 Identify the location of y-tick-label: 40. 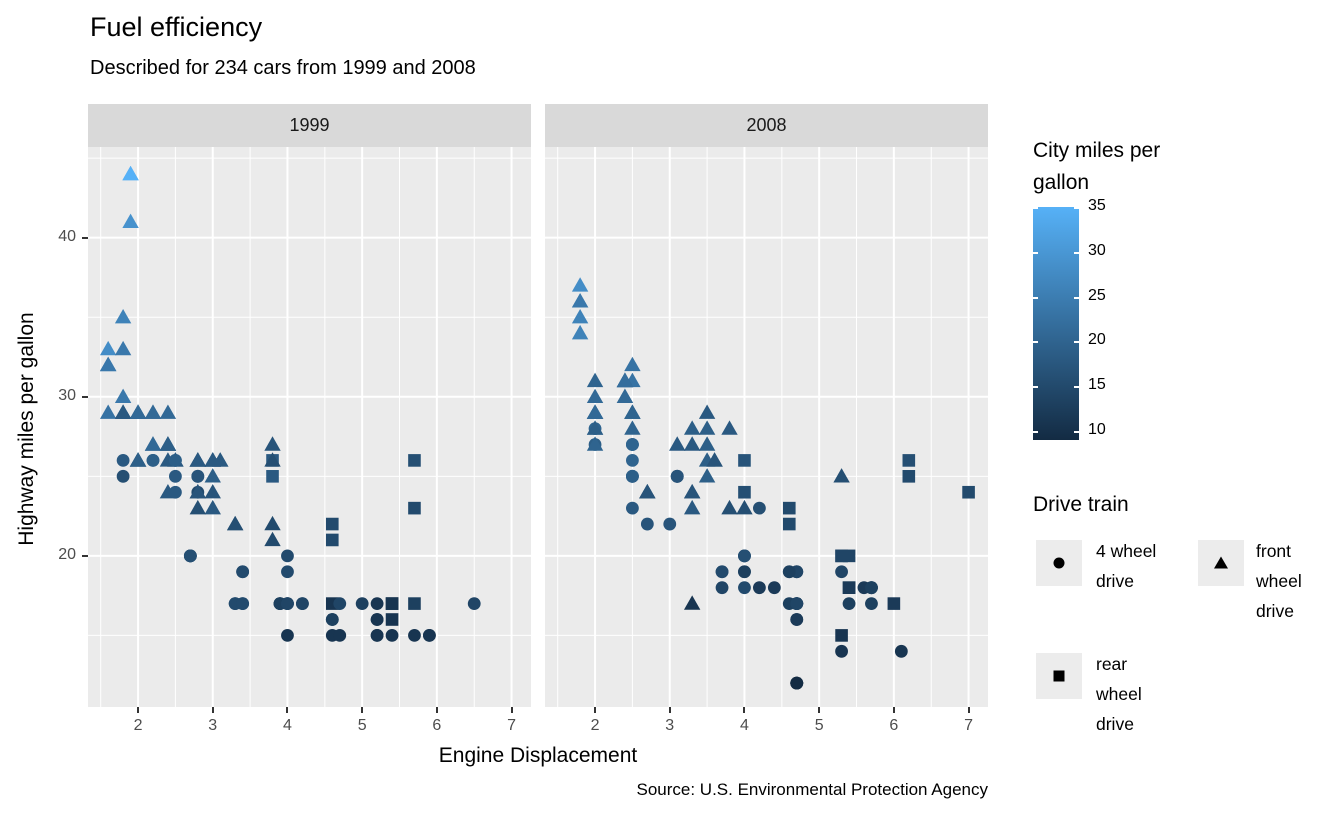
(67, 236).